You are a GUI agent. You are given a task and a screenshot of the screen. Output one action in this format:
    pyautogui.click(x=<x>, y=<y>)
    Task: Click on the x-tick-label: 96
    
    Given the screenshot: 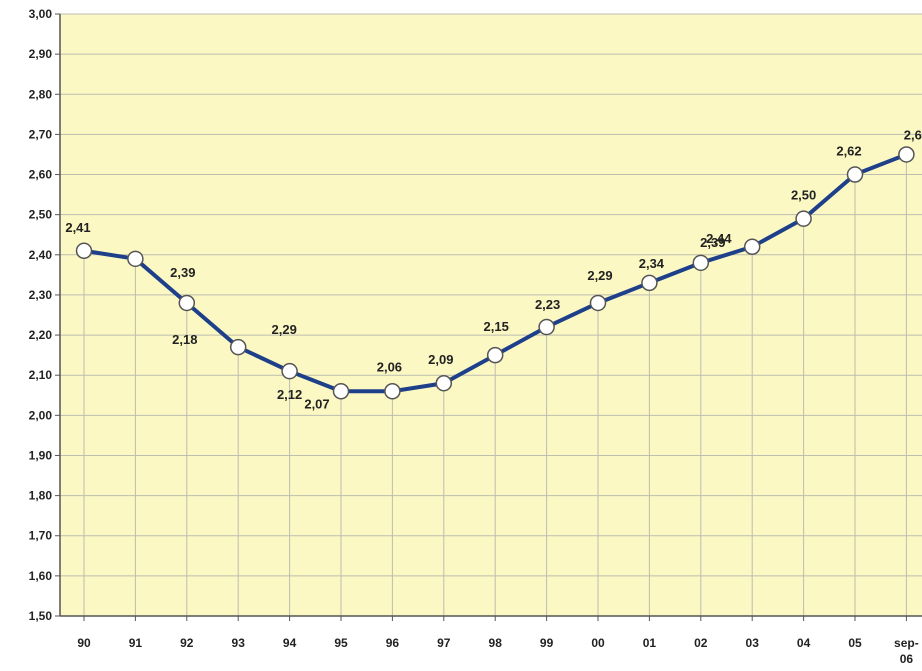 What is the action you would take?
    pyautogui.click(x=393, y=643)
    